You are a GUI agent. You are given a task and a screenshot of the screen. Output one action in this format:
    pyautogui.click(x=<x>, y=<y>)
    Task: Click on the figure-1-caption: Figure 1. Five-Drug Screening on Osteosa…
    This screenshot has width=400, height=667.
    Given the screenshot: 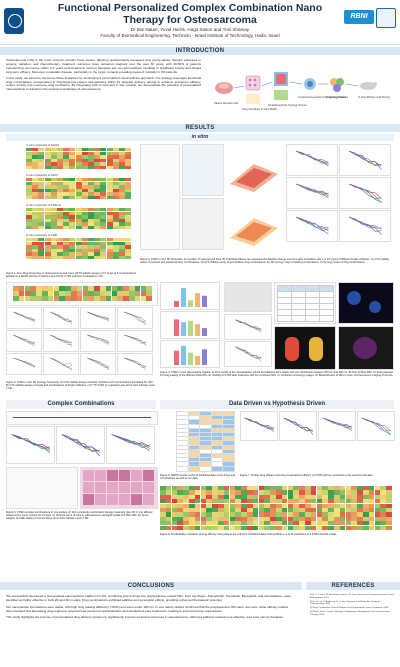 What is the action you would take?
    pyautogui.click(x=71, y=275)
    